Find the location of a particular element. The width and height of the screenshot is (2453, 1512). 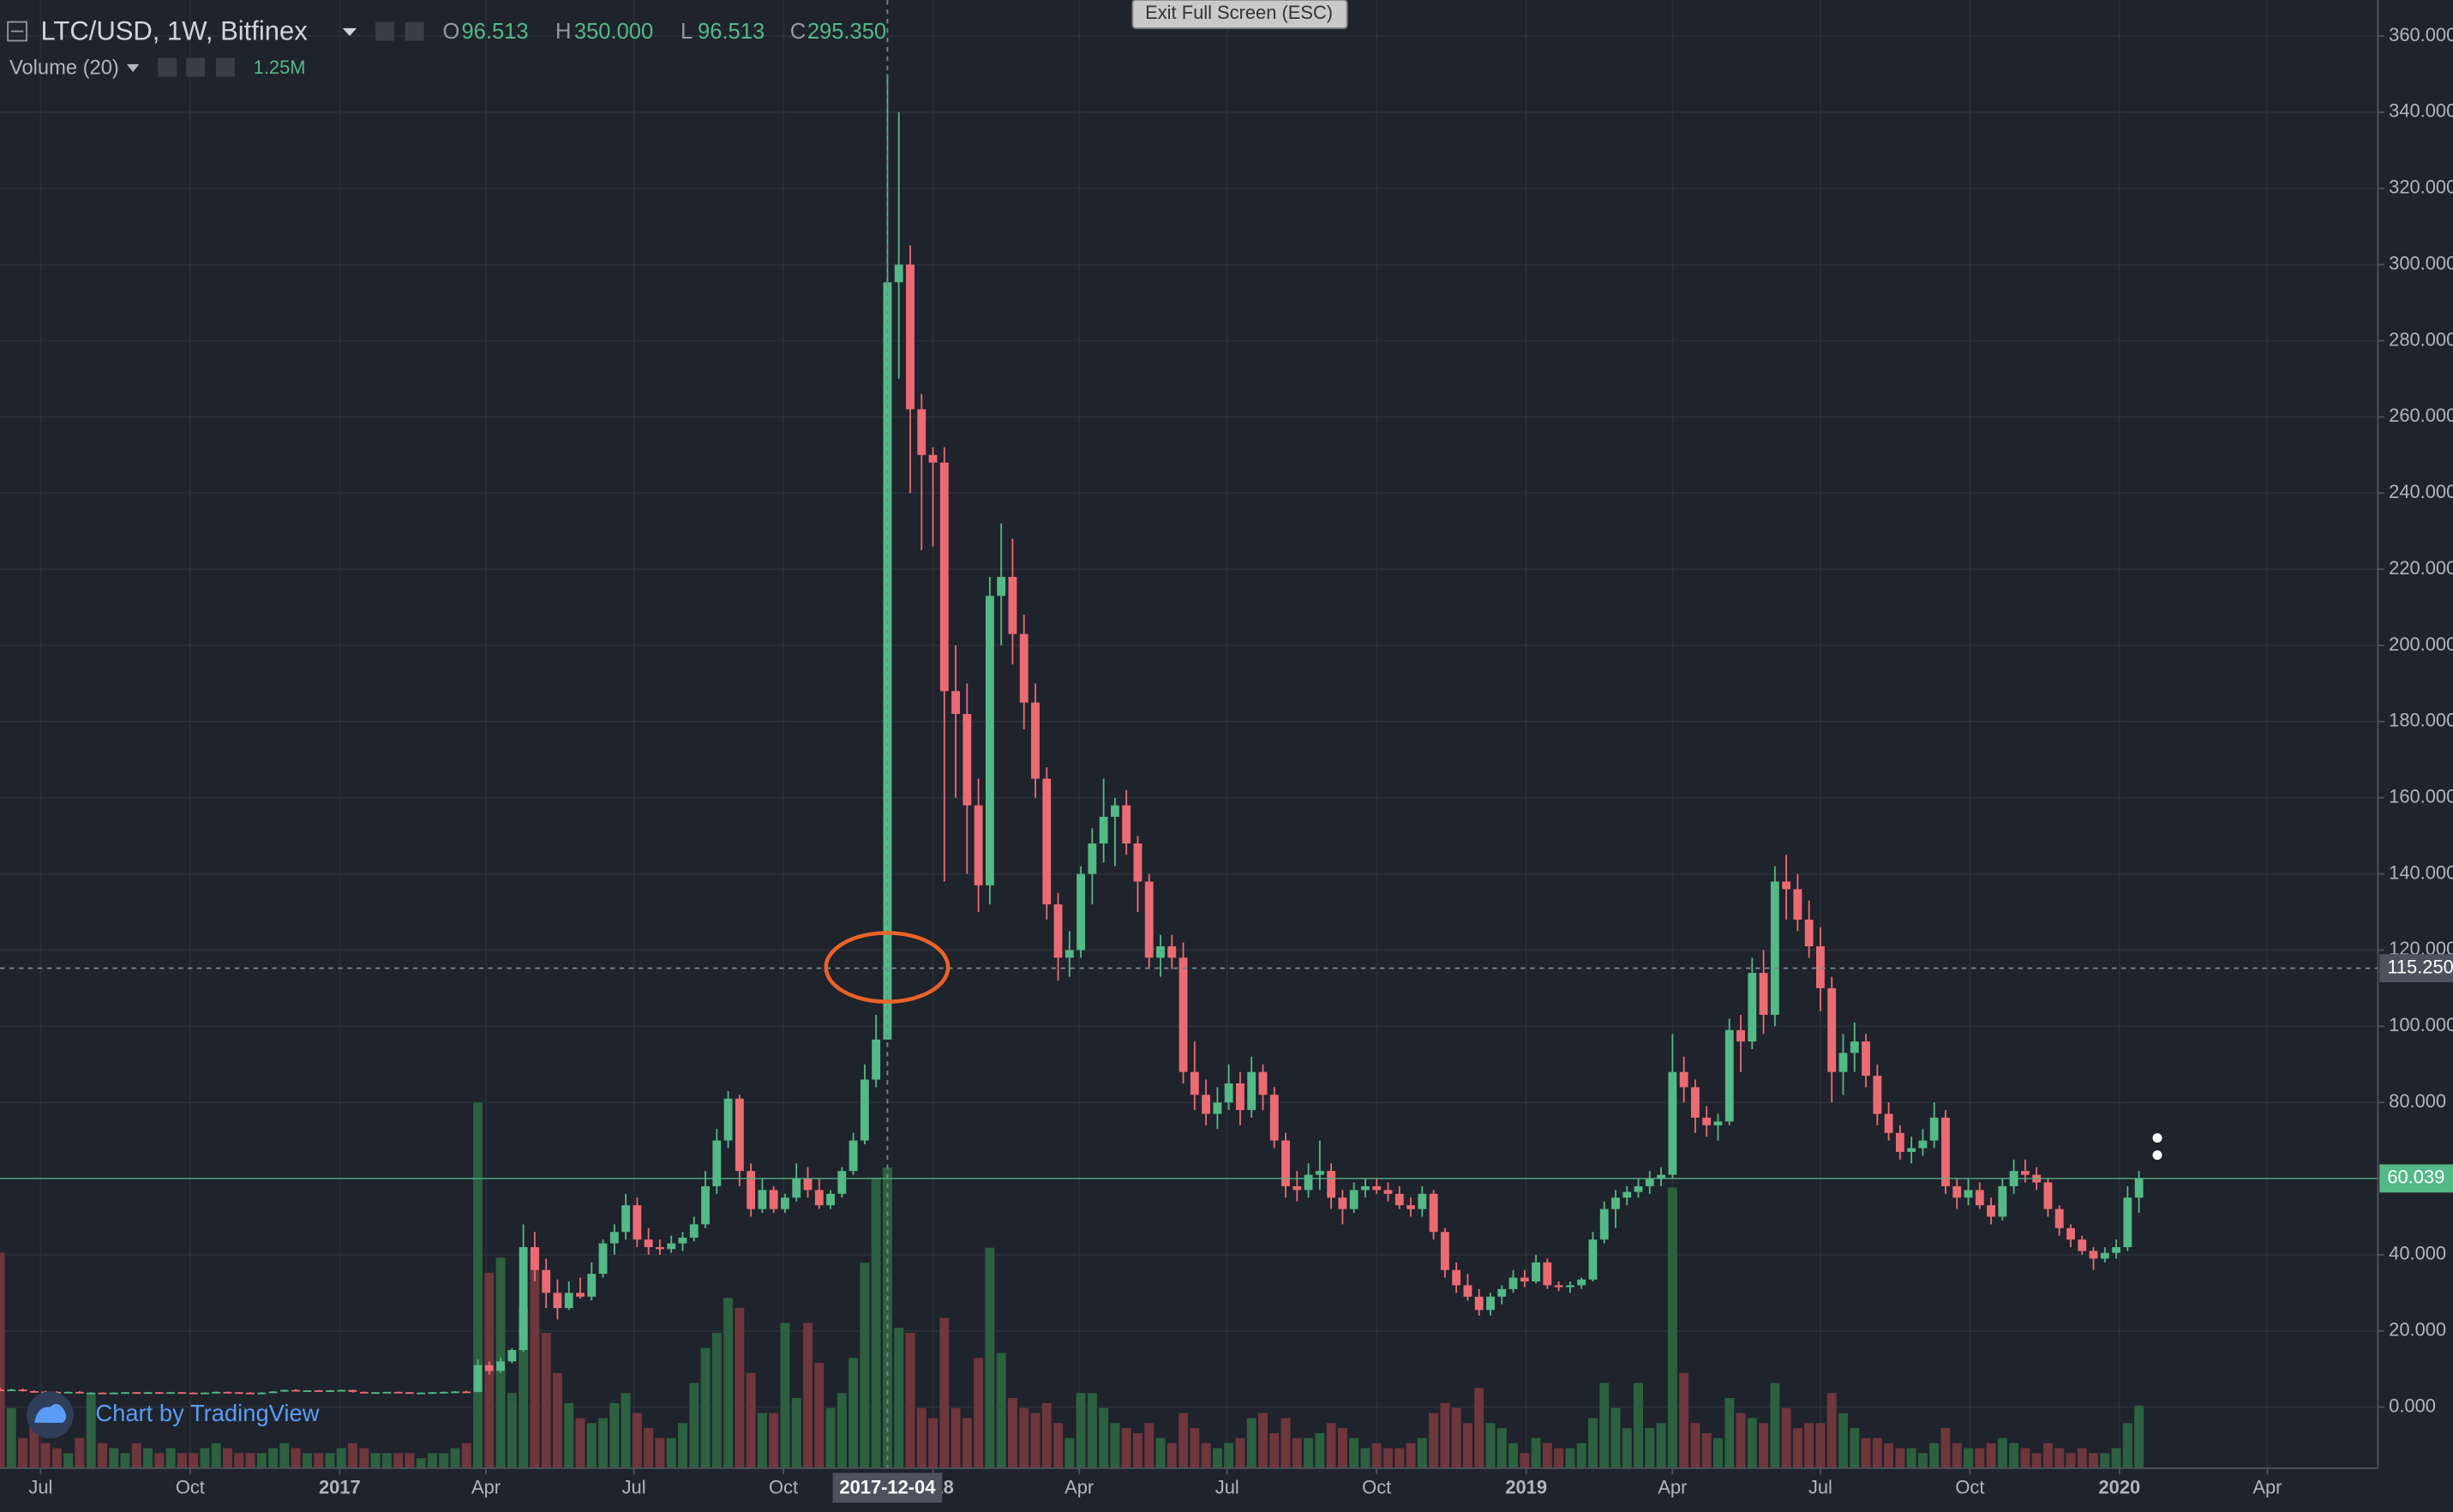

exit-fullscreen-button is located at coordinates (1239, 14).